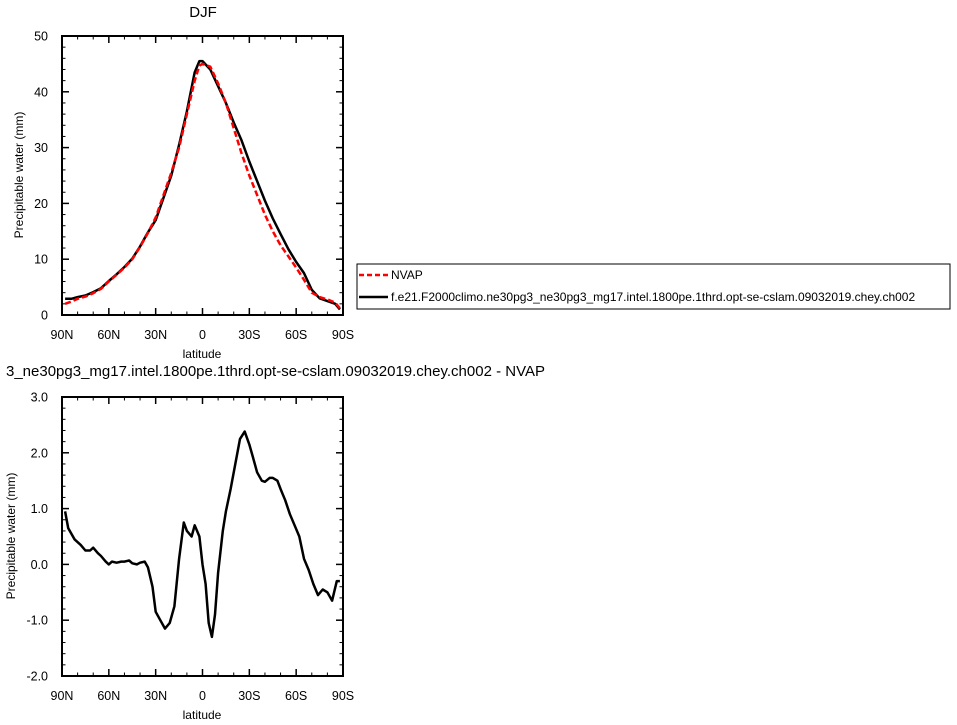 This screenshot has width=957, height=725. I want to click on y-tick-label: 3.0, so click(39, 398).